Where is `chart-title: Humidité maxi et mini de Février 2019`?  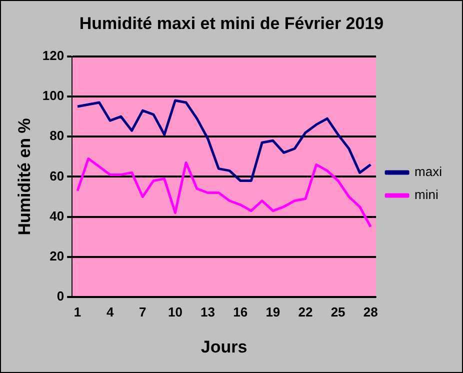
chart-title: Humidité maxi et mini de Février 2019 is located at coordinates (231, 23).